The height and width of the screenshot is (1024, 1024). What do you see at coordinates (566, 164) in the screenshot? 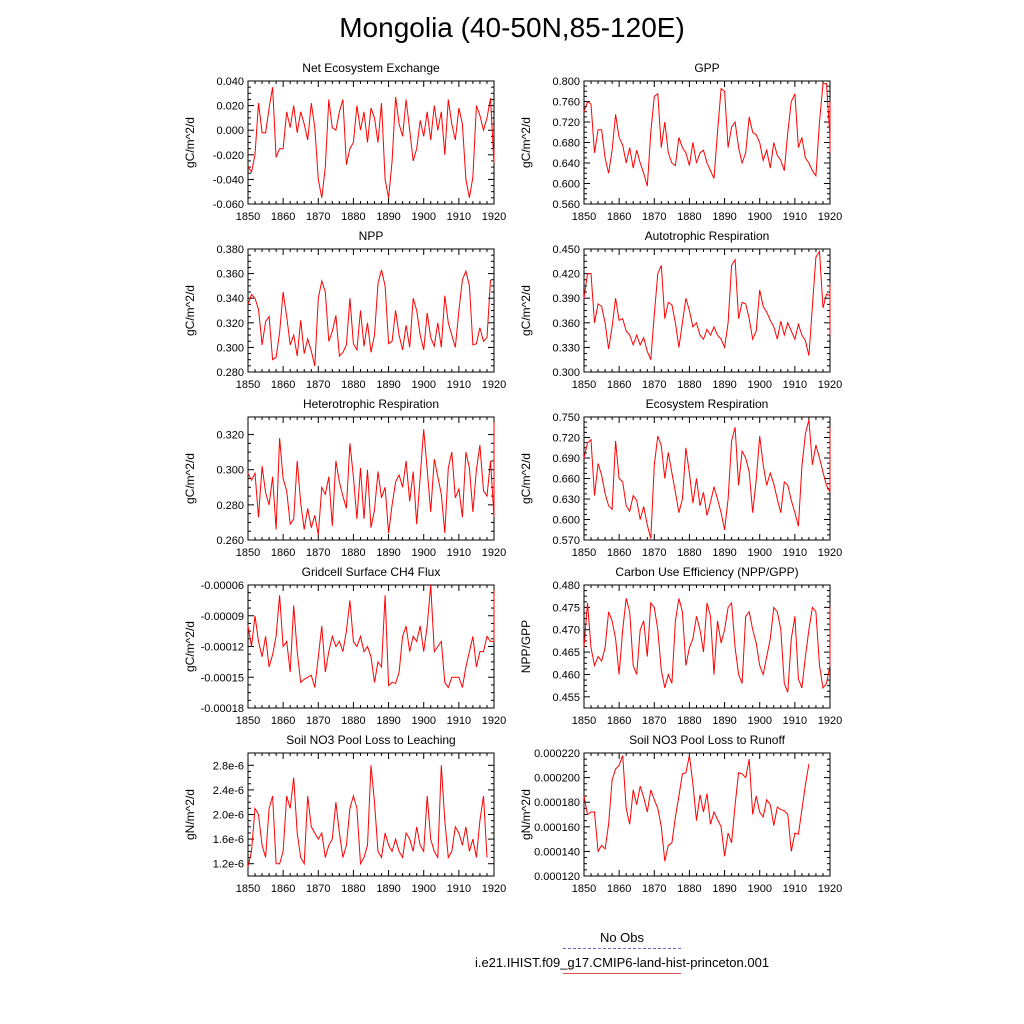
I see `y-tick-label: 0.640` at bounding box center [566, 164].